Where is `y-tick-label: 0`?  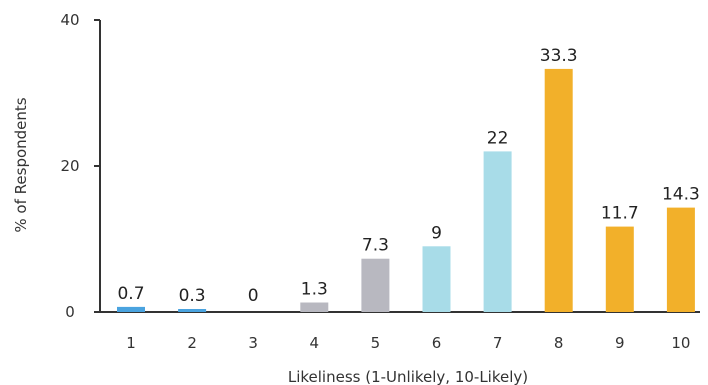 y-tick-label: 0 is located at coordinates (70, 312).